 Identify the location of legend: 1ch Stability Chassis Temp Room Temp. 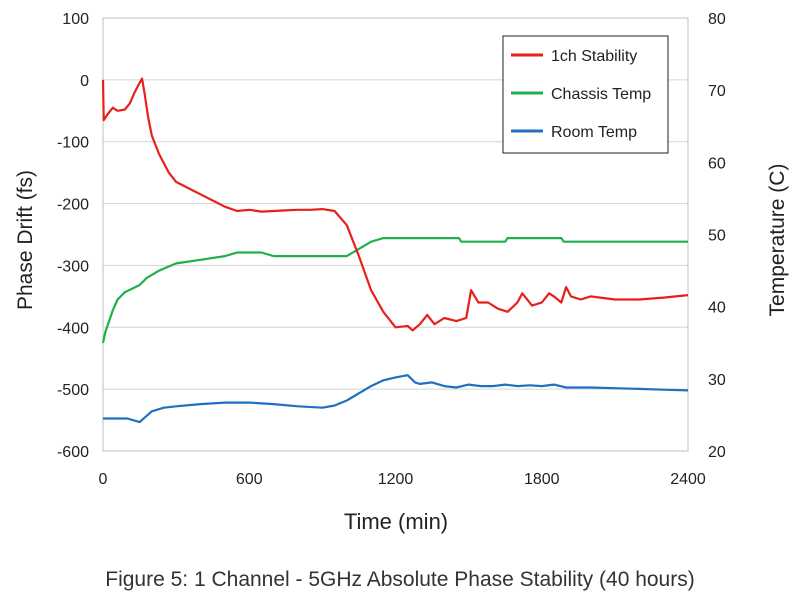
(585, 94).